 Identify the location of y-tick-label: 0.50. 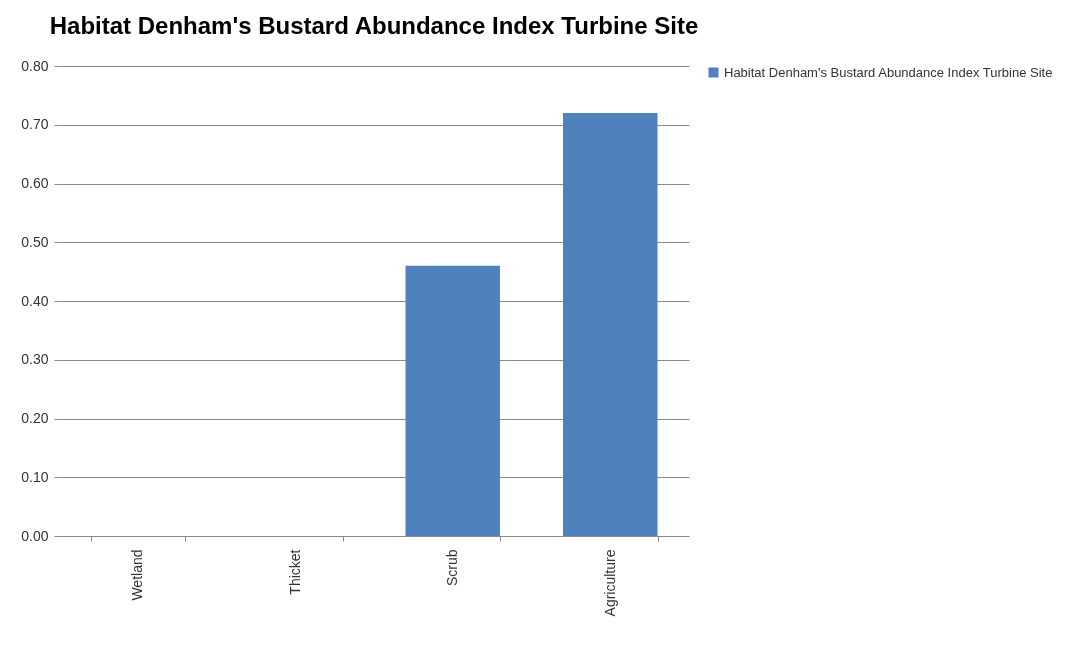
(35, 241).